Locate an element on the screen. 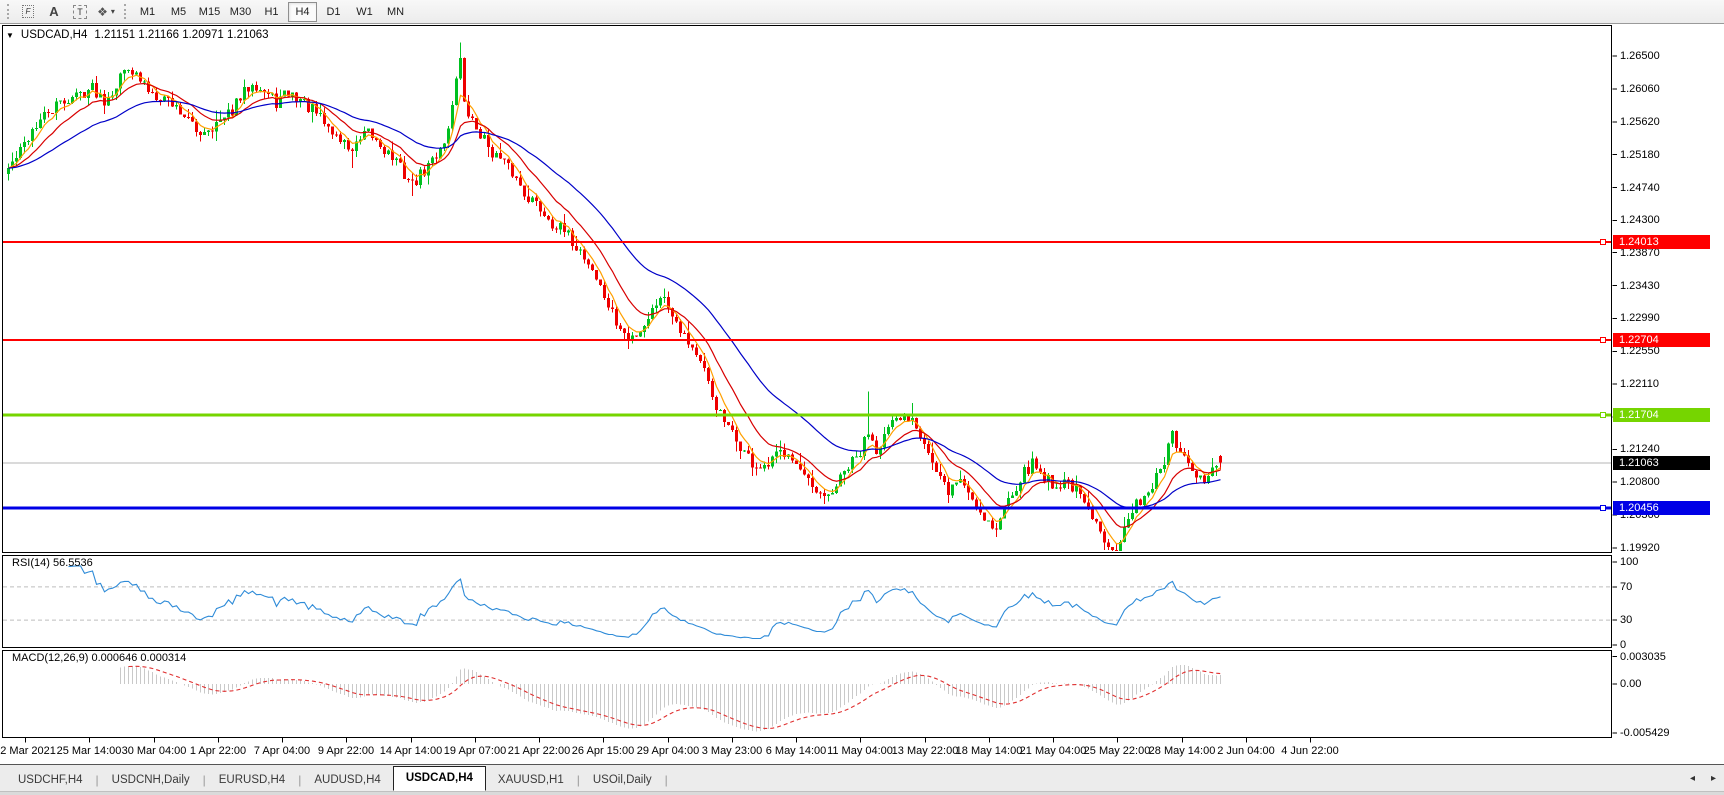 Image resolution: width=1724 pixels, height=795 pixels. text-label-icon: A is located at coordinates (54, 11).